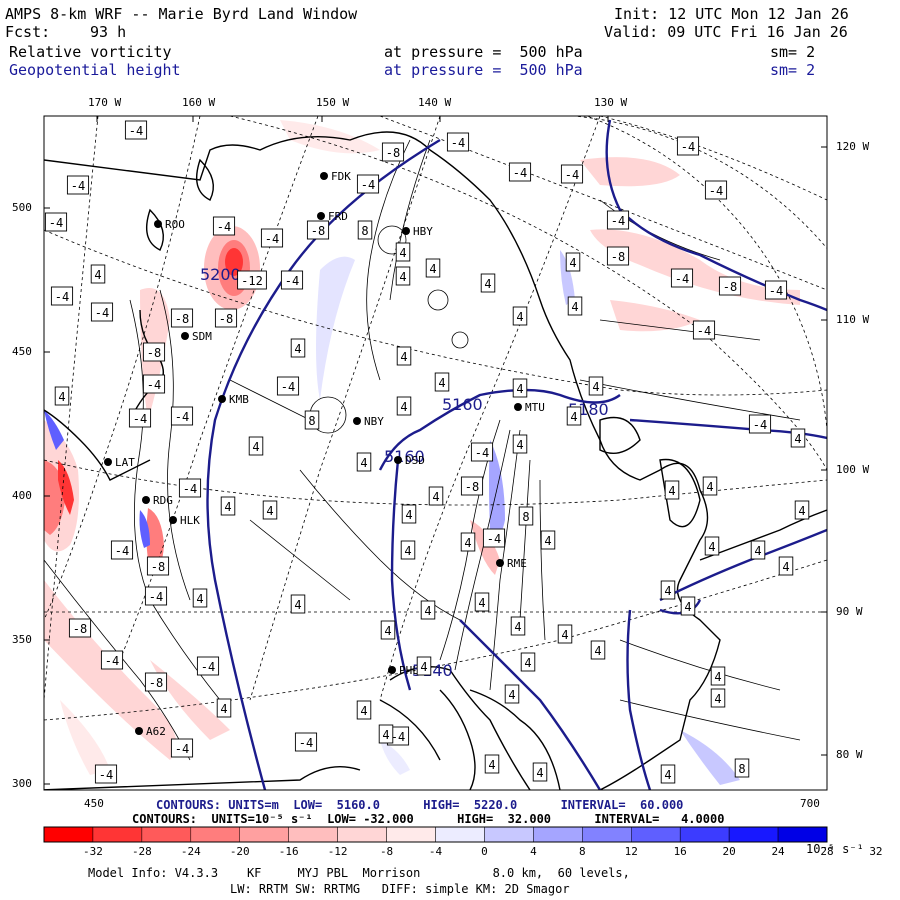  Describe the element at coordinates (582, 851) in the screenshot. I see `colorbar-tick-label: 8` at that location.